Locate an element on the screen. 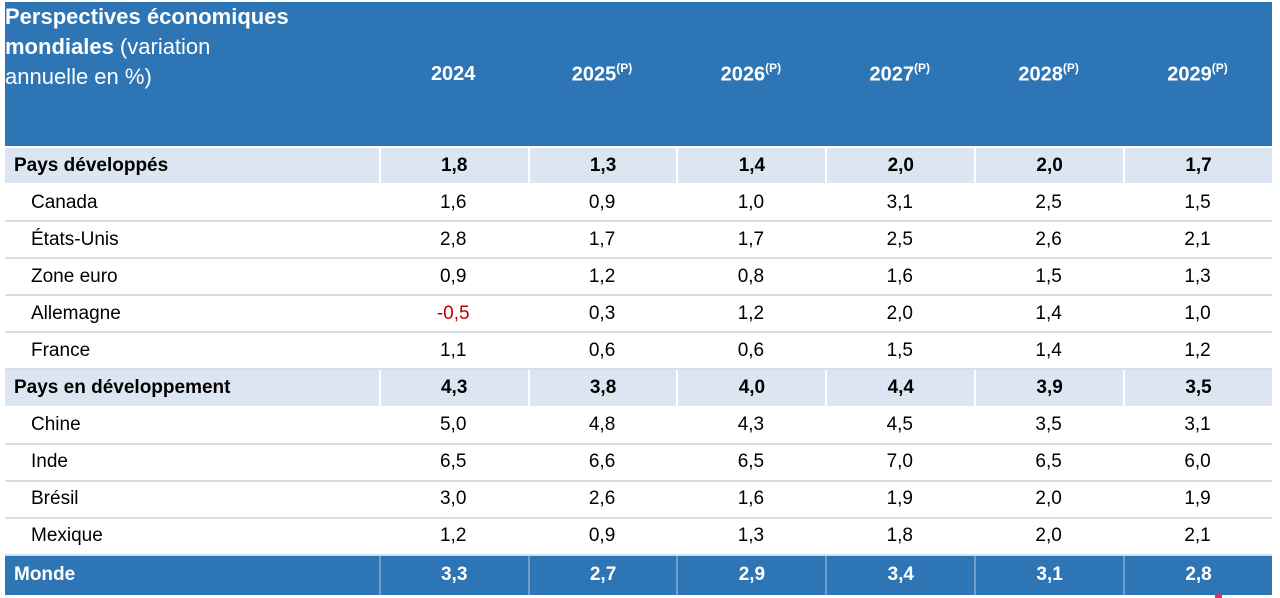  value-pays-en-developpement-2029: 3,5 is located at coordinates (1197, 389).